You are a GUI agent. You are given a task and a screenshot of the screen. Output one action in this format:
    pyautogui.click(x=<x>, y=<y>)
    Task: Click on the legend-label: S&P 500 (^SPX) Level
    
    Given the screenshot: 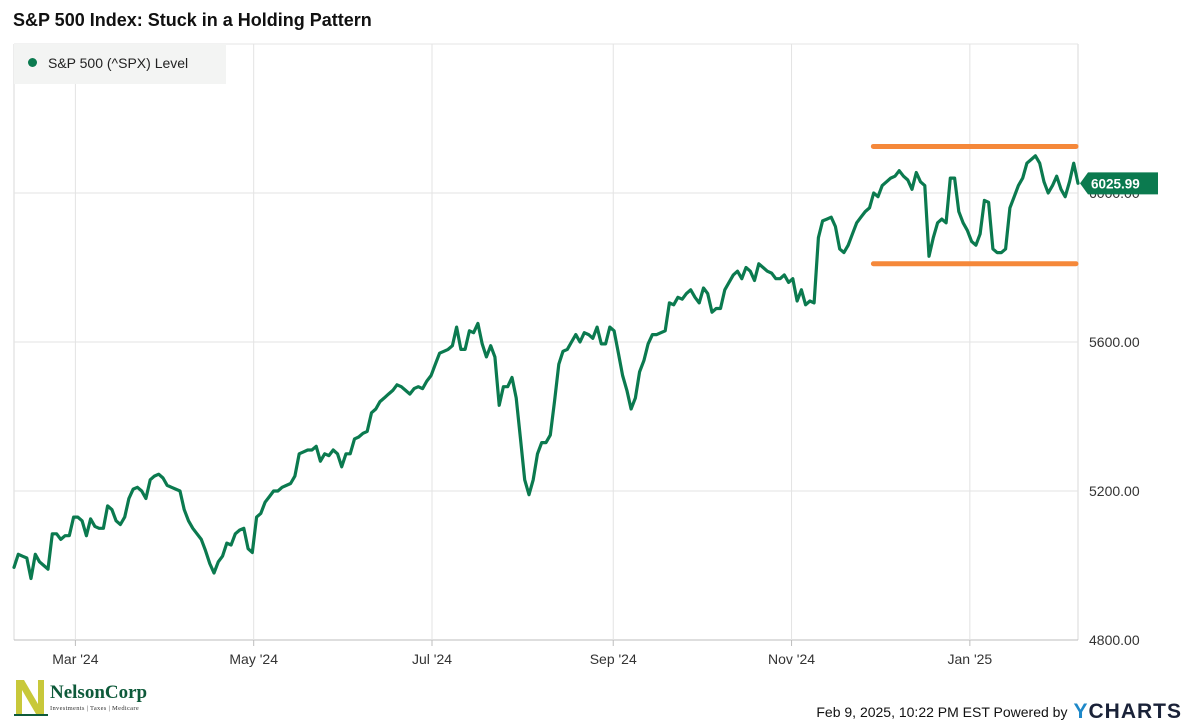 What is the action you would take?
    pyautogui.click(x=118, y=63)
    